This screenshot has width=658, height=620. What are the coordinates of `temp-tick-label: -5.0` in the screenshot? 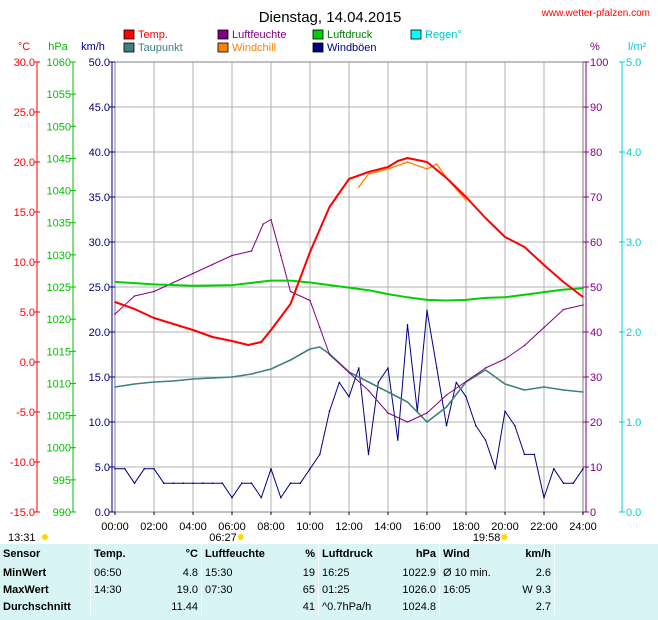 It's located at (25, 413).